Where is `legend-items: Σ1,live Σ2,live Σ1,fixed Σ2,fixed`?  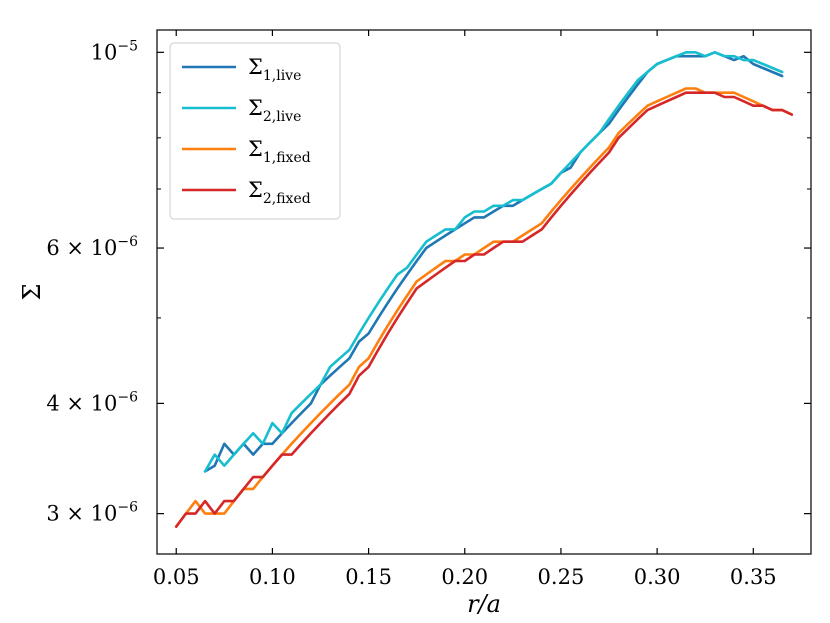
legend-items: Σ1,live Σ2,live Σ1,fixed Σ2,fixed is located at coordinates (246, 131).